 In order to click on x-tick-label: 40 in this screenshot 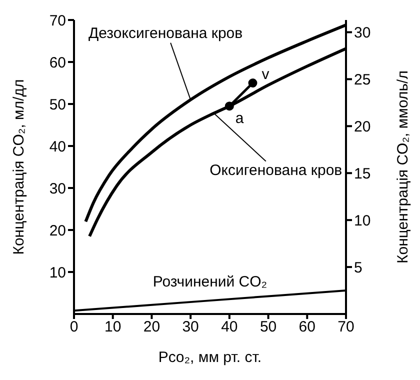, I will do `click(229, 327)`.